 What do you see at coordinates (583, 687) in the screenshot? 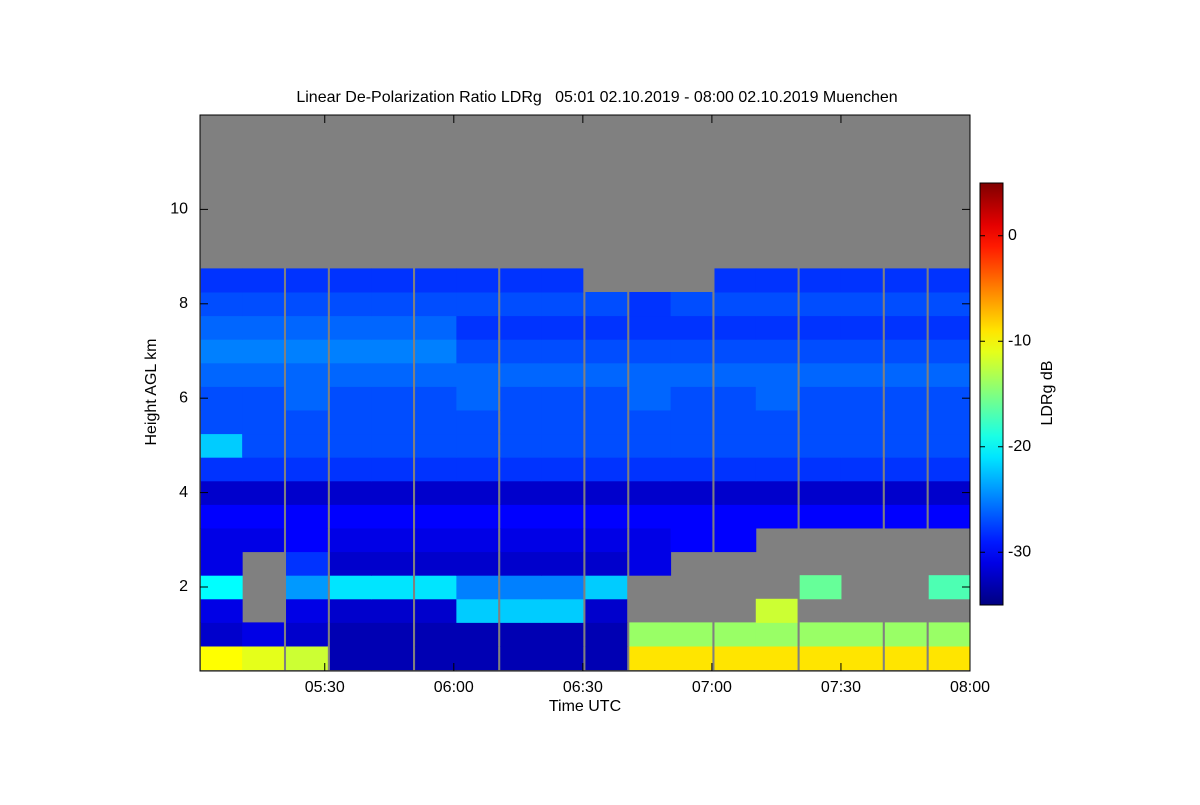
I see `x-tick-label: 06:30` at bounding box center [583, 687].